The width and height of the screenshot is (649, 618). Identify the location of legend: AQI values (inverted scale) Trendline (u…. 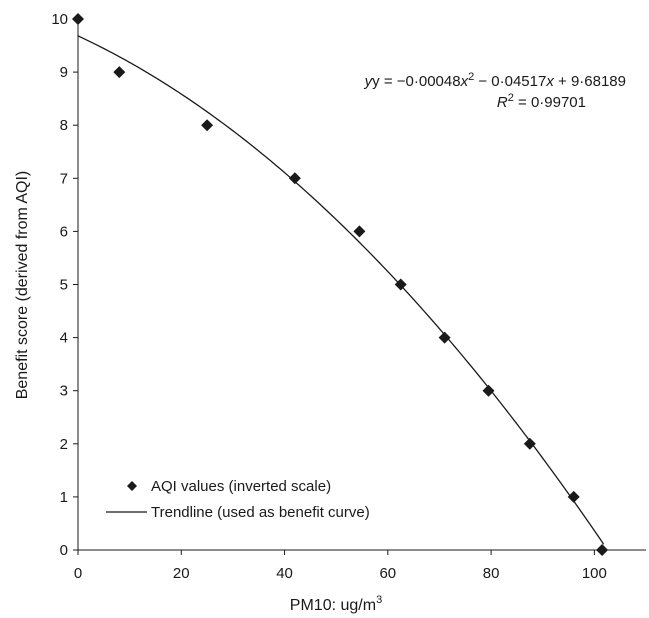
(238, 499).